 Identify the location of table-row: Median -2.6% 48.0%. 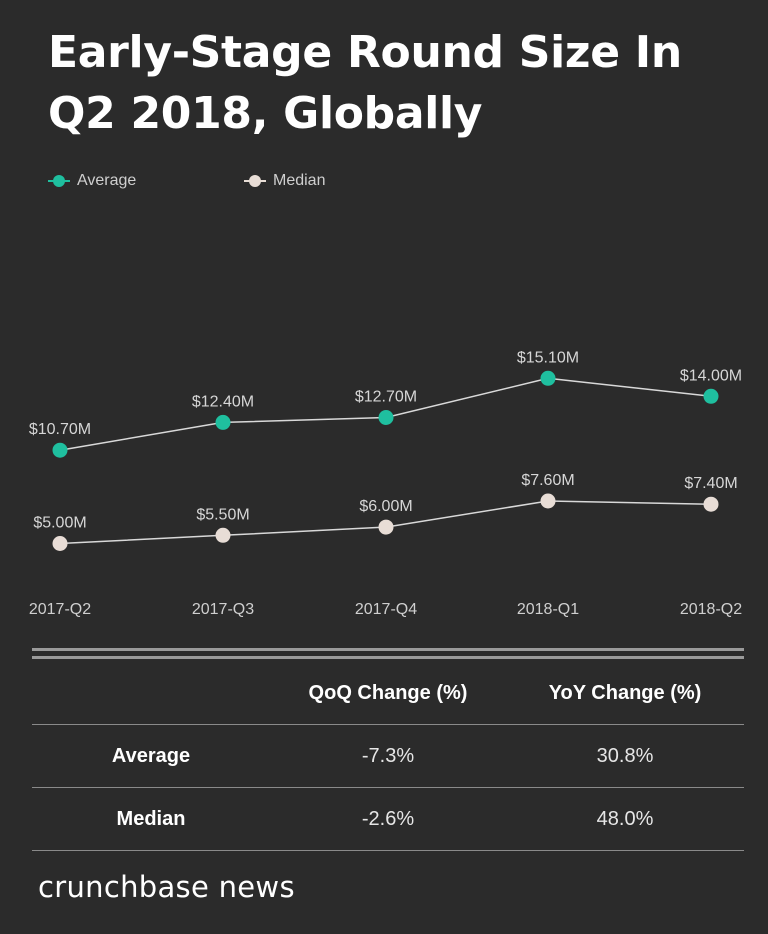
(388, 819).